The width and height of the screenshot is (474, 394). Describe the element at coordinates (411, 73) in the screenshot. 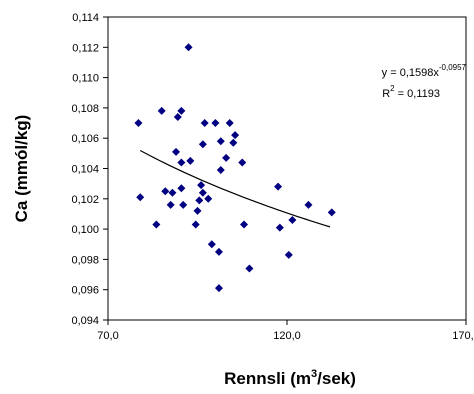

I see `trend-equation-main: y = 0,1598x` at that location.